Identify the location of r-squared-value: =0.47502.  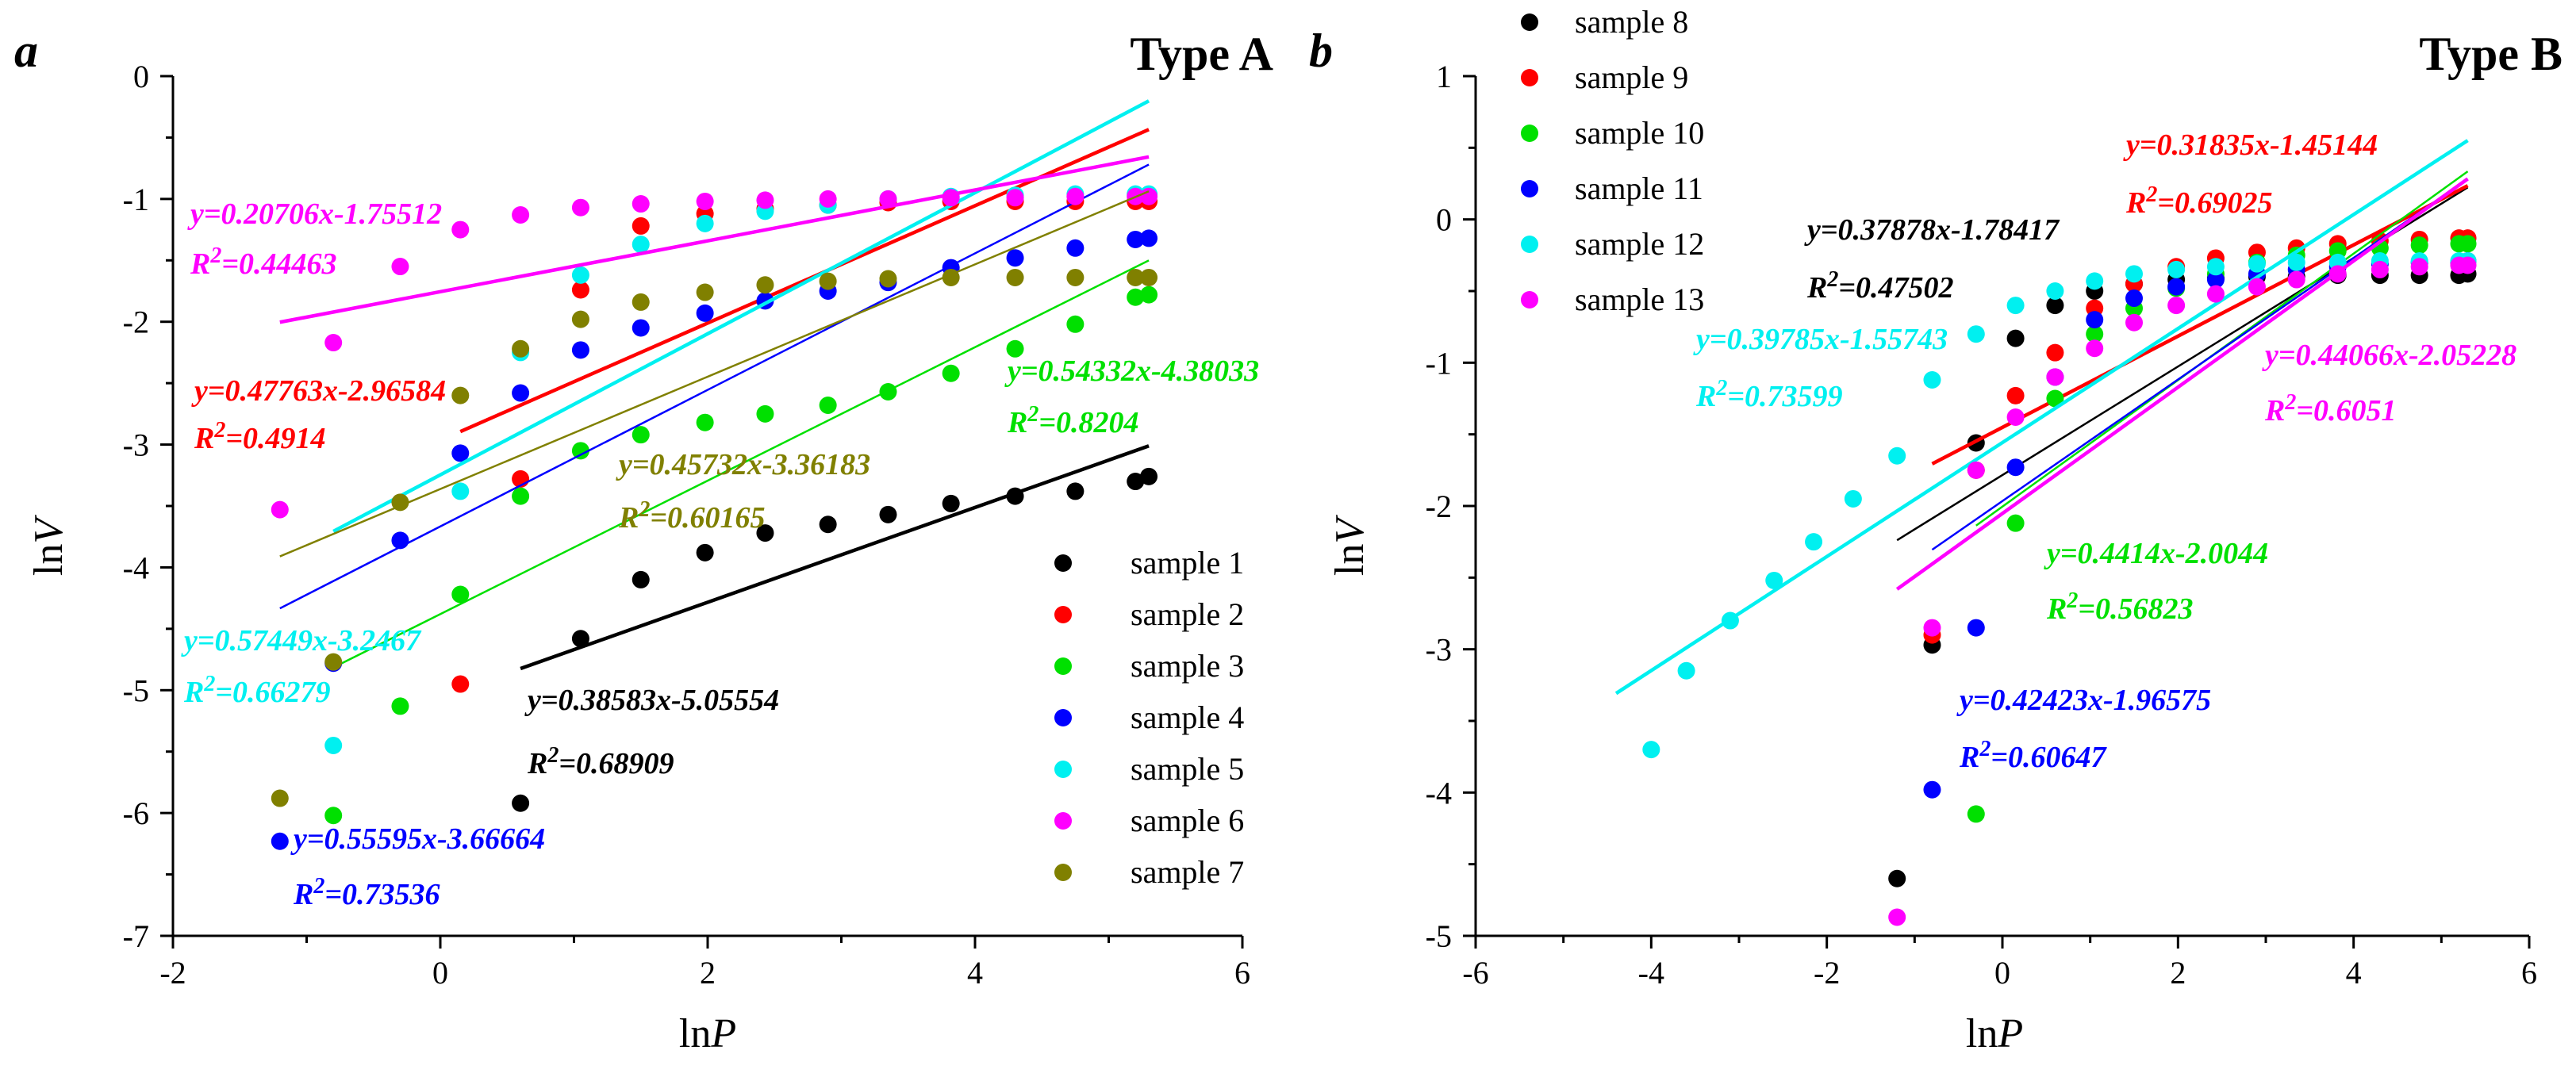
(1895, 288).